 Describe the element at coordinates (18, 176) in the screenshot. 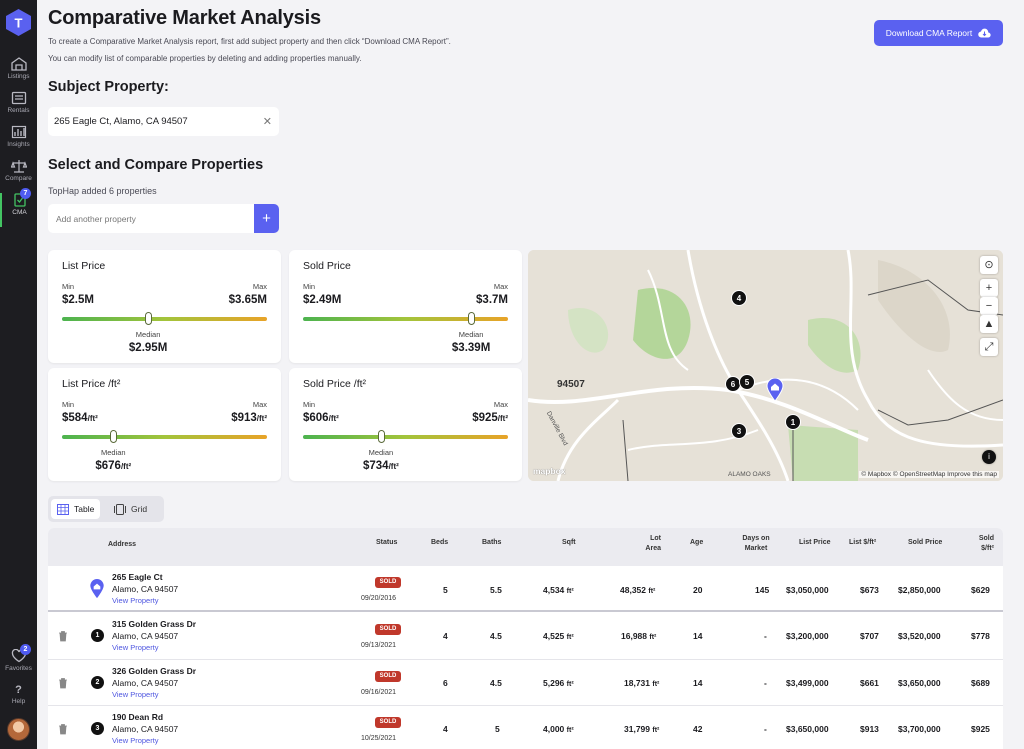

I see `sidebar-item-compare: Compare` at that location.